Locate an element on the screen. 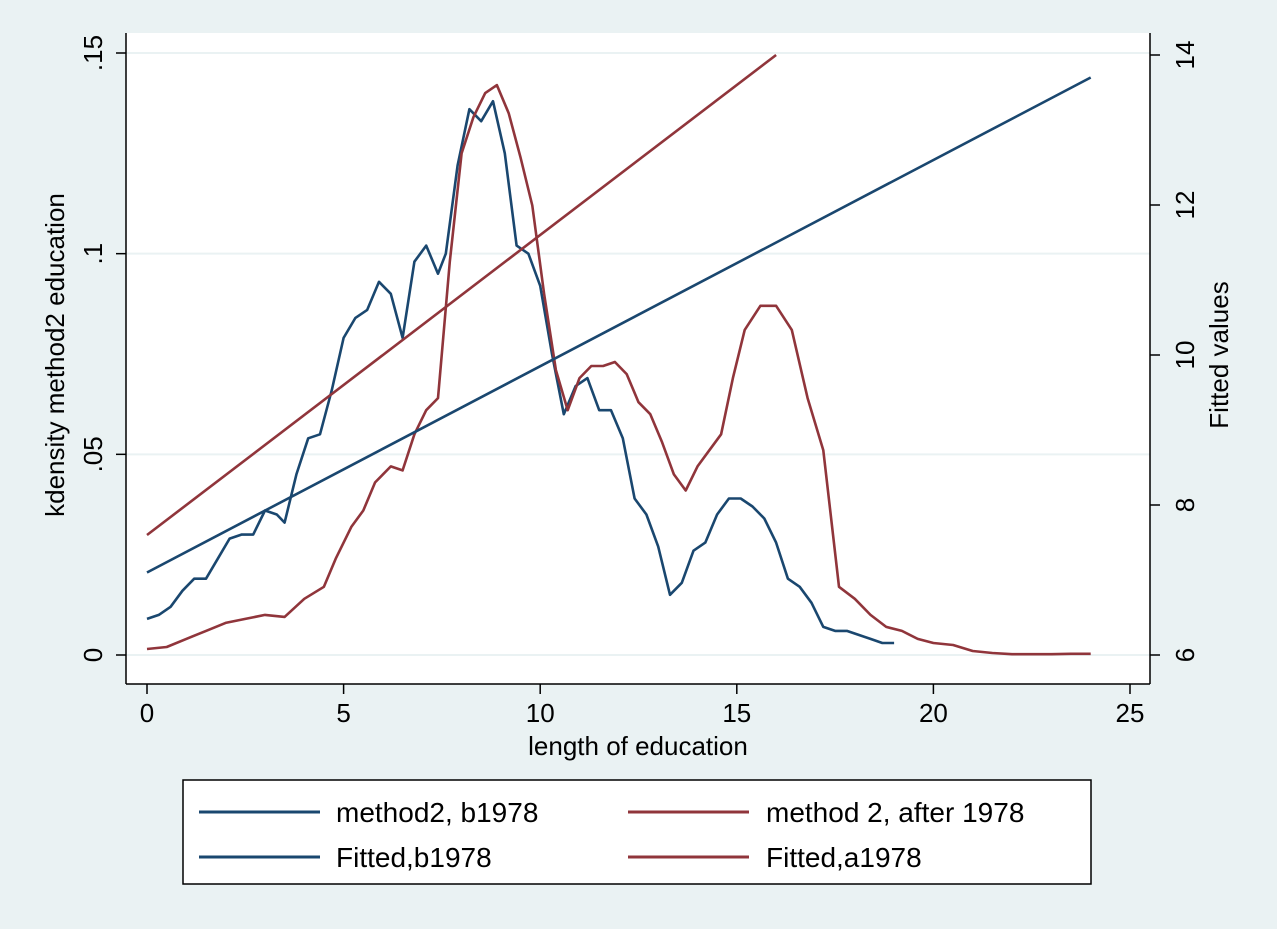  y-right-tick-label-1: 8 is located at coordinates (1185, 505).